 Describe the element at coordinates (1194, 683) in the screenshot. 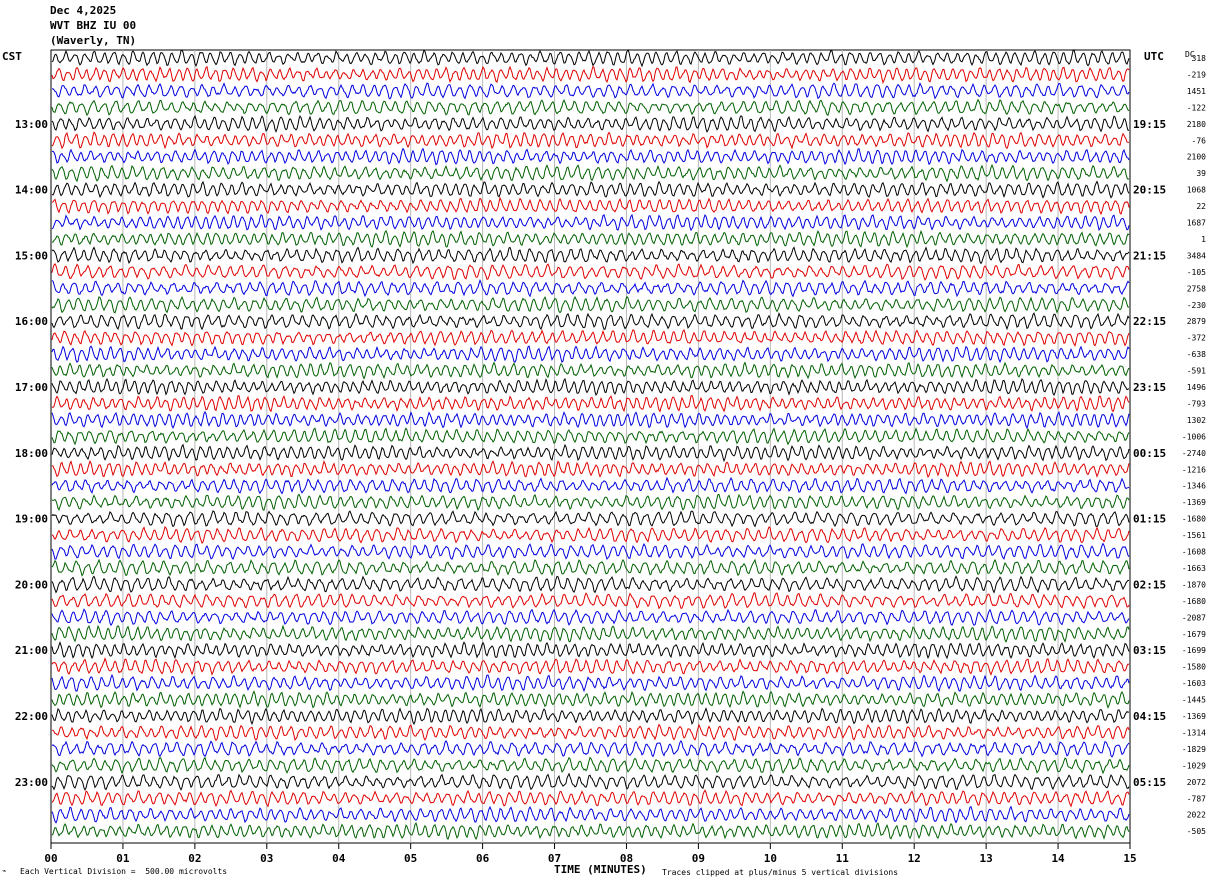

I see `dc-offset-label: -1603` at that location.